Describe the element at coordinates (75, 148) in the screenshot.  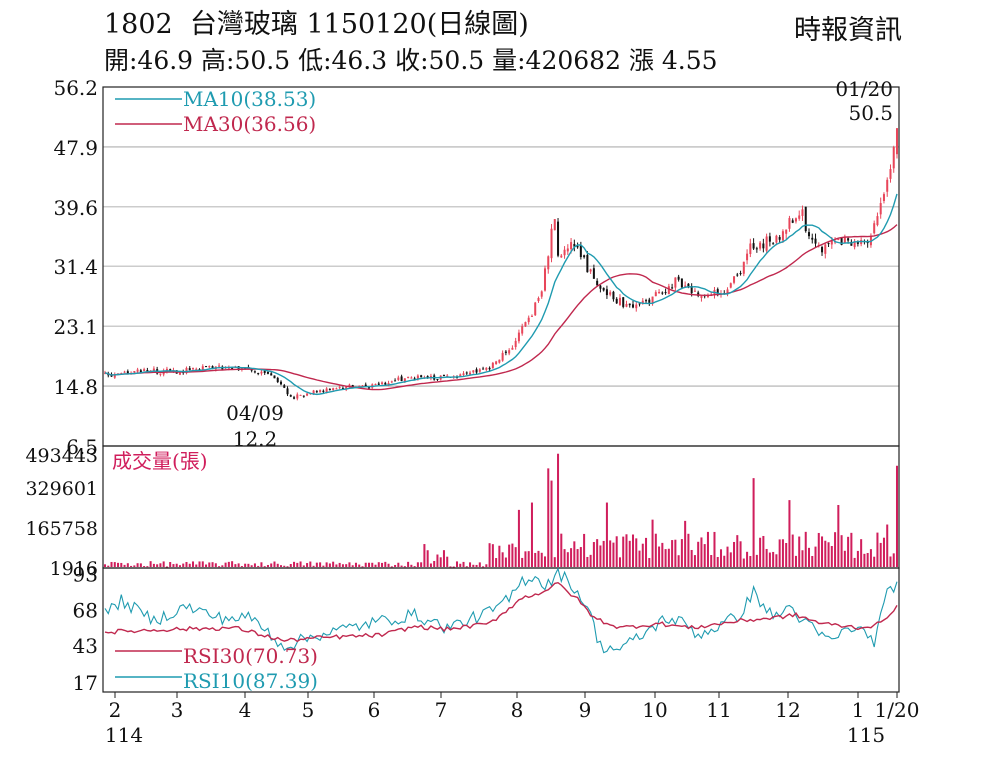
I see `price-tick-label: 47.9` at that location.